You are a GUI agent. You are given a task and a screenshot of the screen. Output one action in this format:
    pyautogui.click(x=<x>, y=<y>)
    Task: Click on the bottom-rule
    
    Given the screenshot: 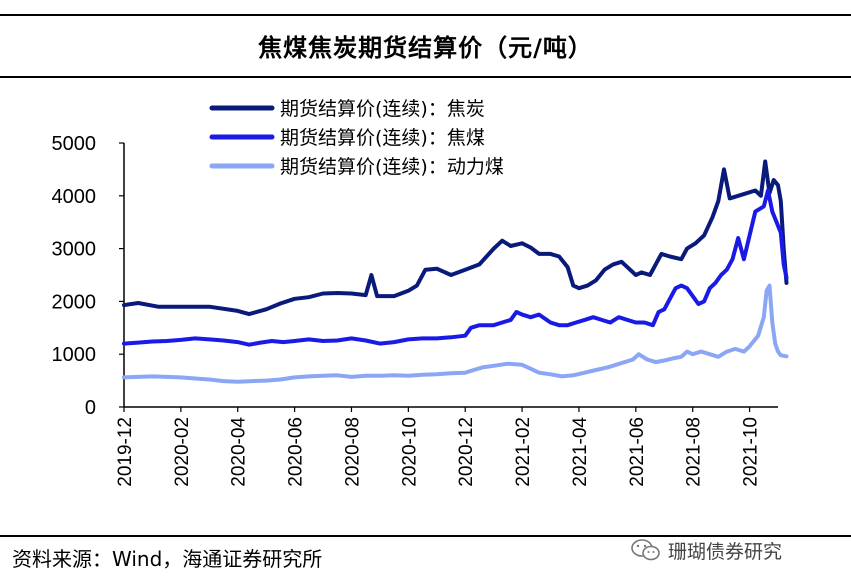 What is the action you would take?
    pyautogui.click(x=425, y=536)
    